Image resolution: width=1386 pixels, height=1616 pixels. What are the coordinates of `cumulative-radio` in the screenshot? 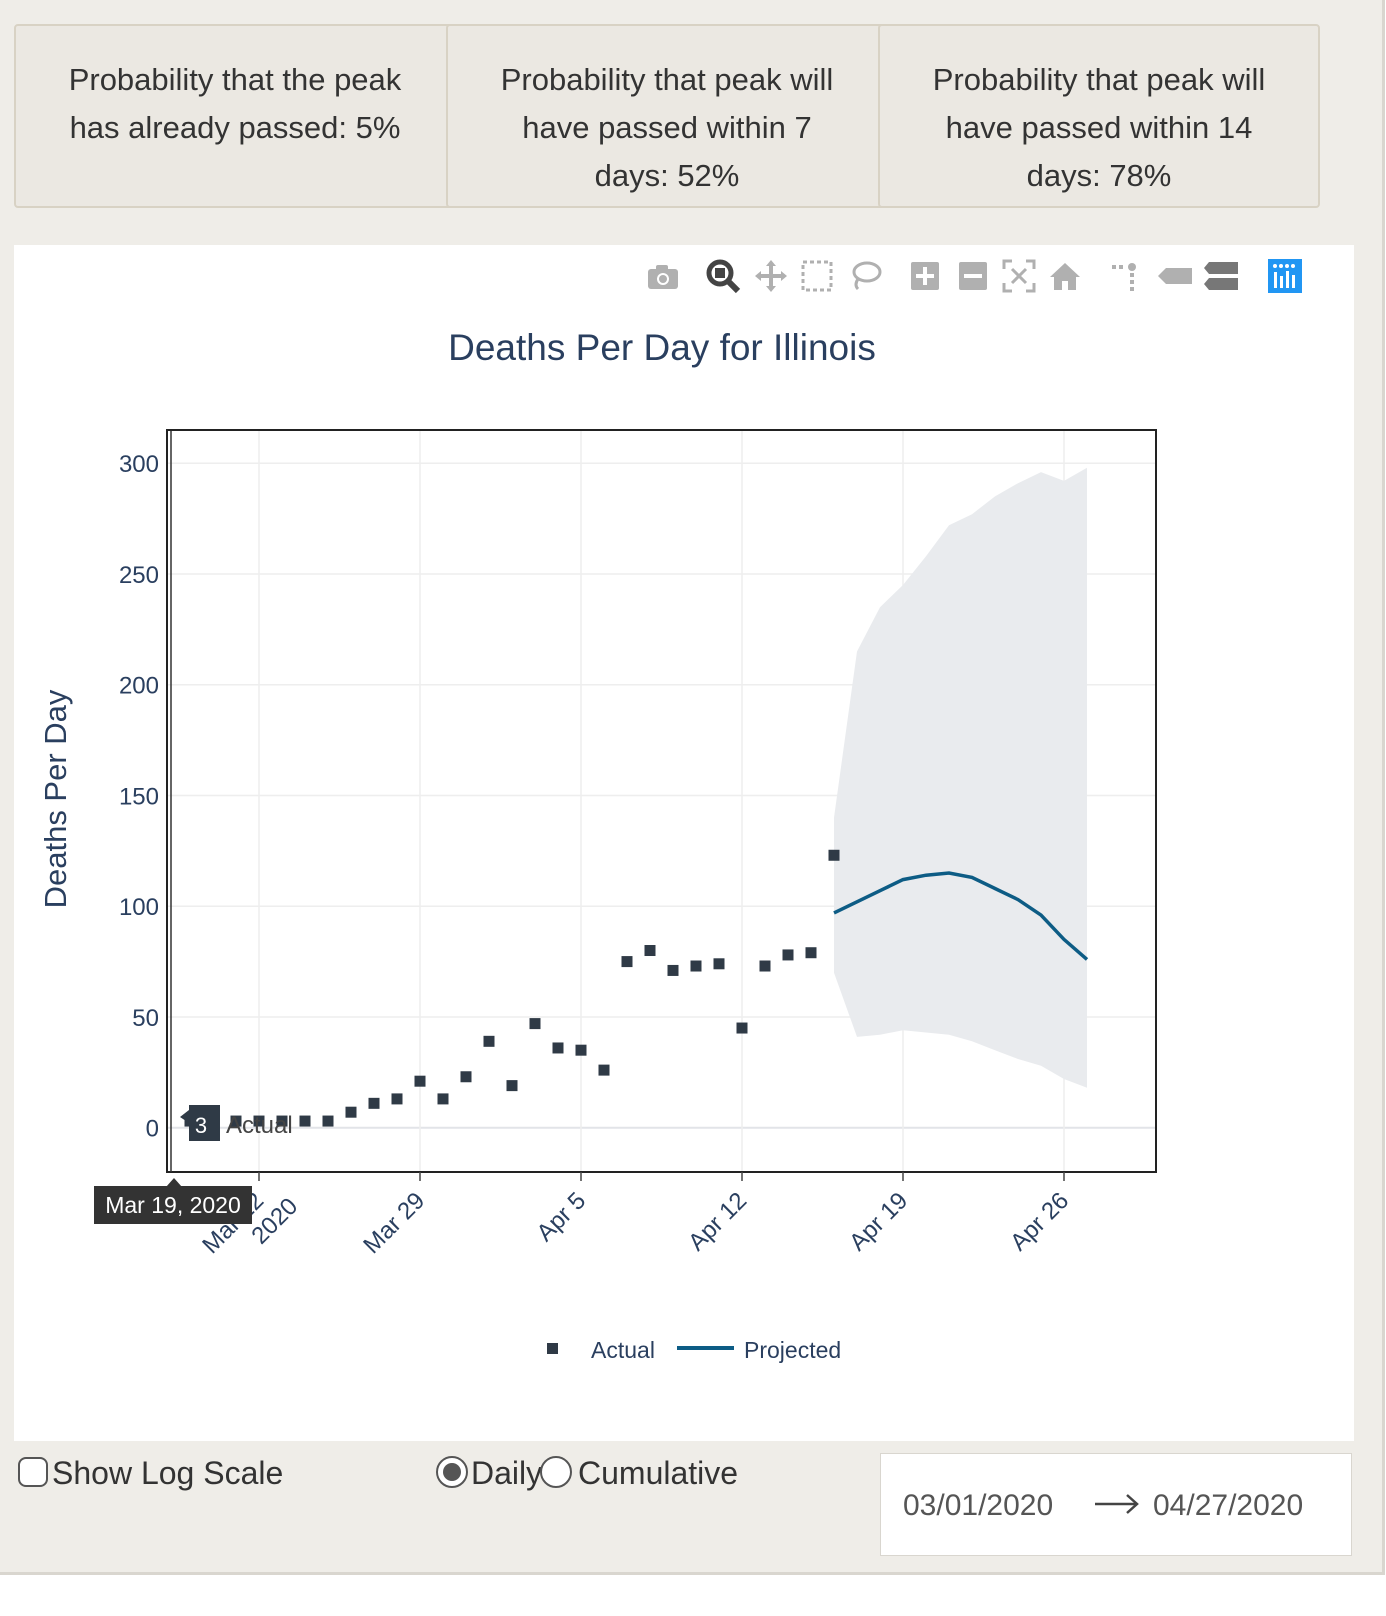 It's located at (556, 1472).